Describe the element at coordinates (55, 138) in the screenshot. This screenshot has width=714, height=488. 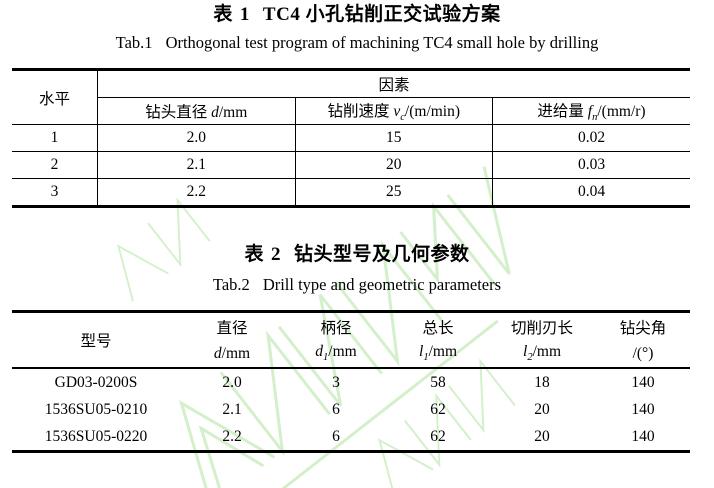
I see `table1-cell-level: 1` at that location.